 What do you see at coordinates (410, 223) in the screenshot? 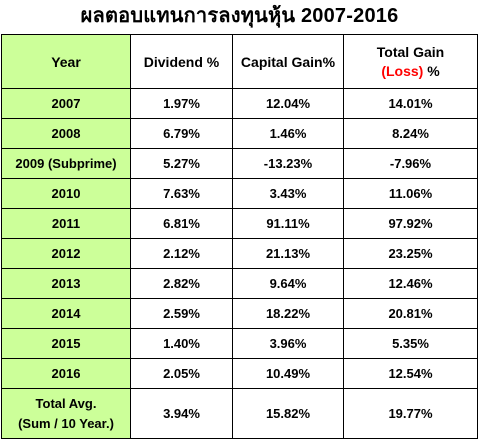
I see `total-gain-cell: 97.92%` at bounding box center [410, 223].